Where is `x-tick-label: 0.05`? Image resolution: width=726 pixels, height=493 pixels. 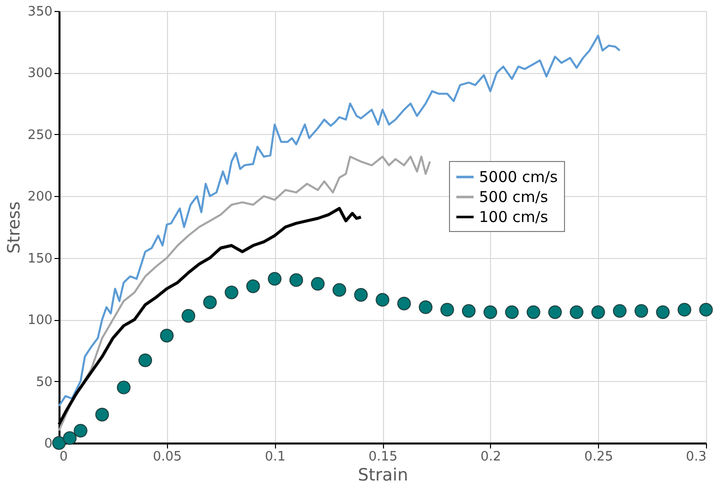 x-tick-label: 0.05 is located at coordinates (167, 457).